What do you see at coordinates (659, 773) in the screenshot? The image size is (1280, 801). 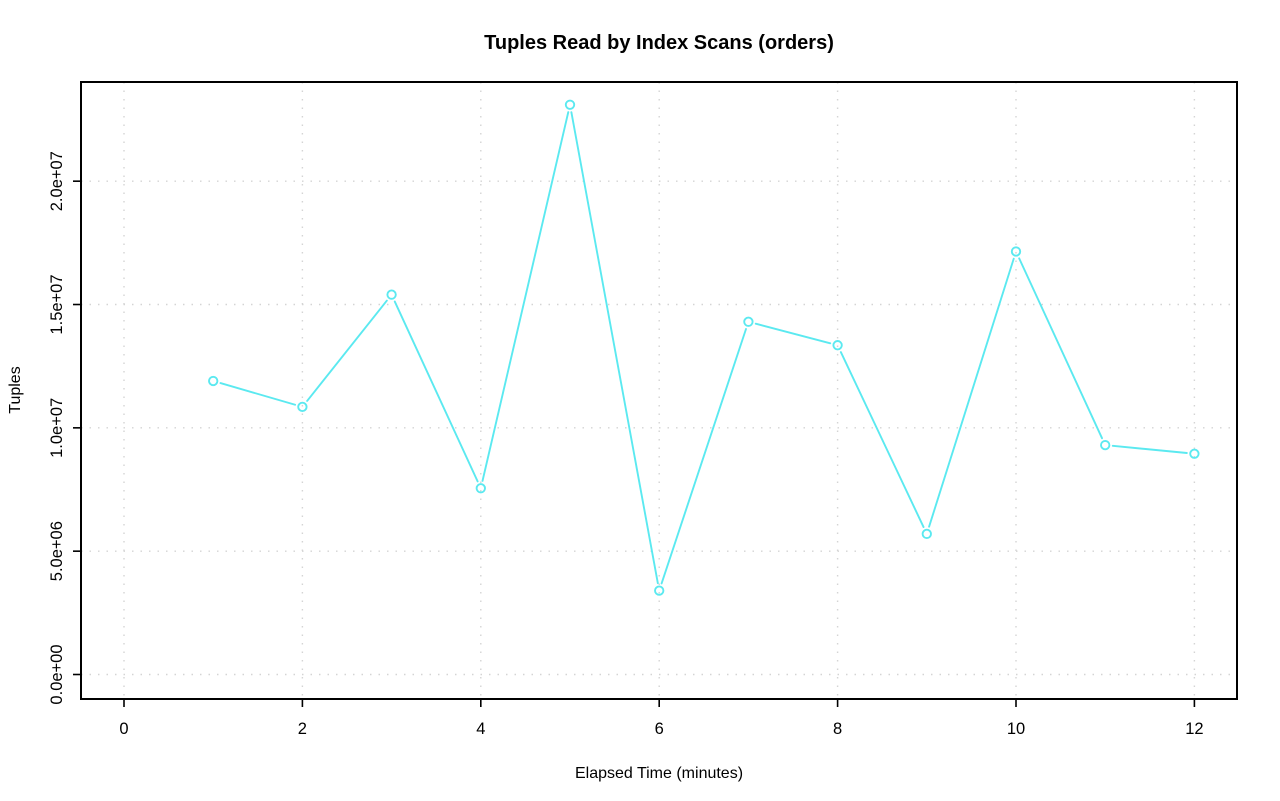 I see `x-axis-title: Elapsed Time (minutes)` at bounding box center [659, 773].